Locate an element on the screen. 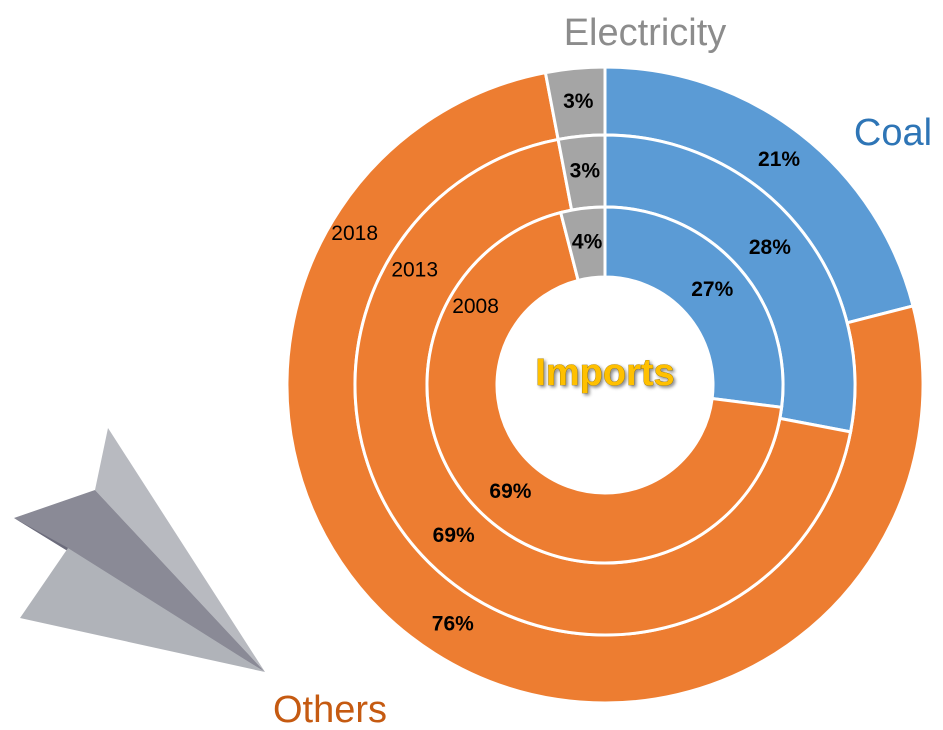 The height and width of the screenshot is (730, 943). data-label: 21% is located at coordinates (779, 159).